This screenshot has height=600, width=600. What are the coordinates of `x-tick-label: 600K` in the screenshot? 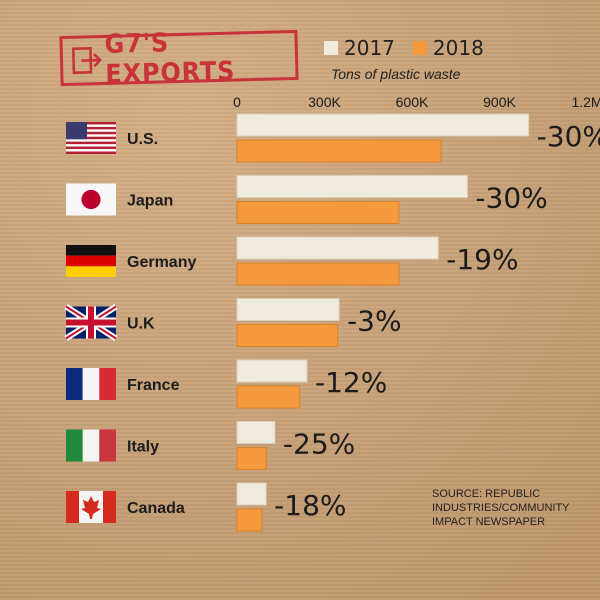 It's located at (412, 102).